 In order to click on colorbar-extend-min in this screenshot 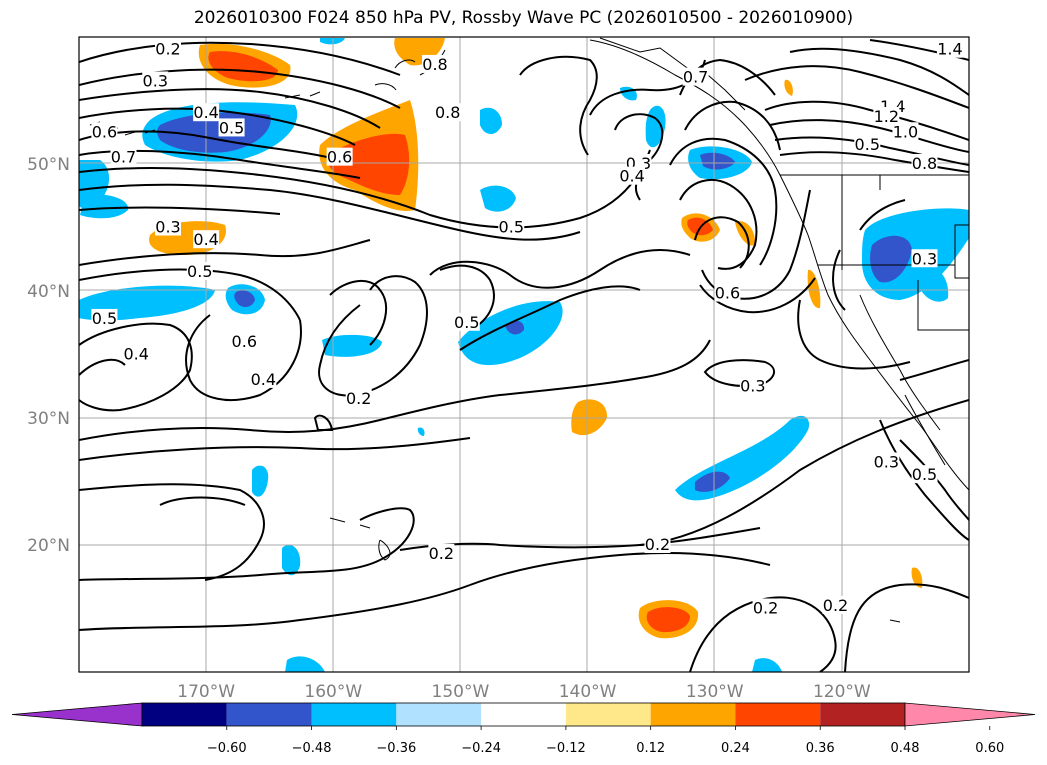, I will do `click(77, 714)`.